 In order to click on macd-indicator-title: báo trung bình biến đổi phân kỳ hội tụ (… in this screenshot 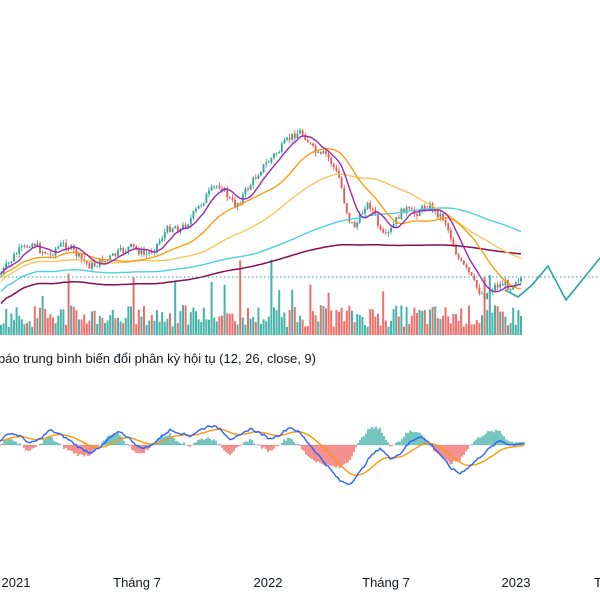, I will do `click(158, 358)`.